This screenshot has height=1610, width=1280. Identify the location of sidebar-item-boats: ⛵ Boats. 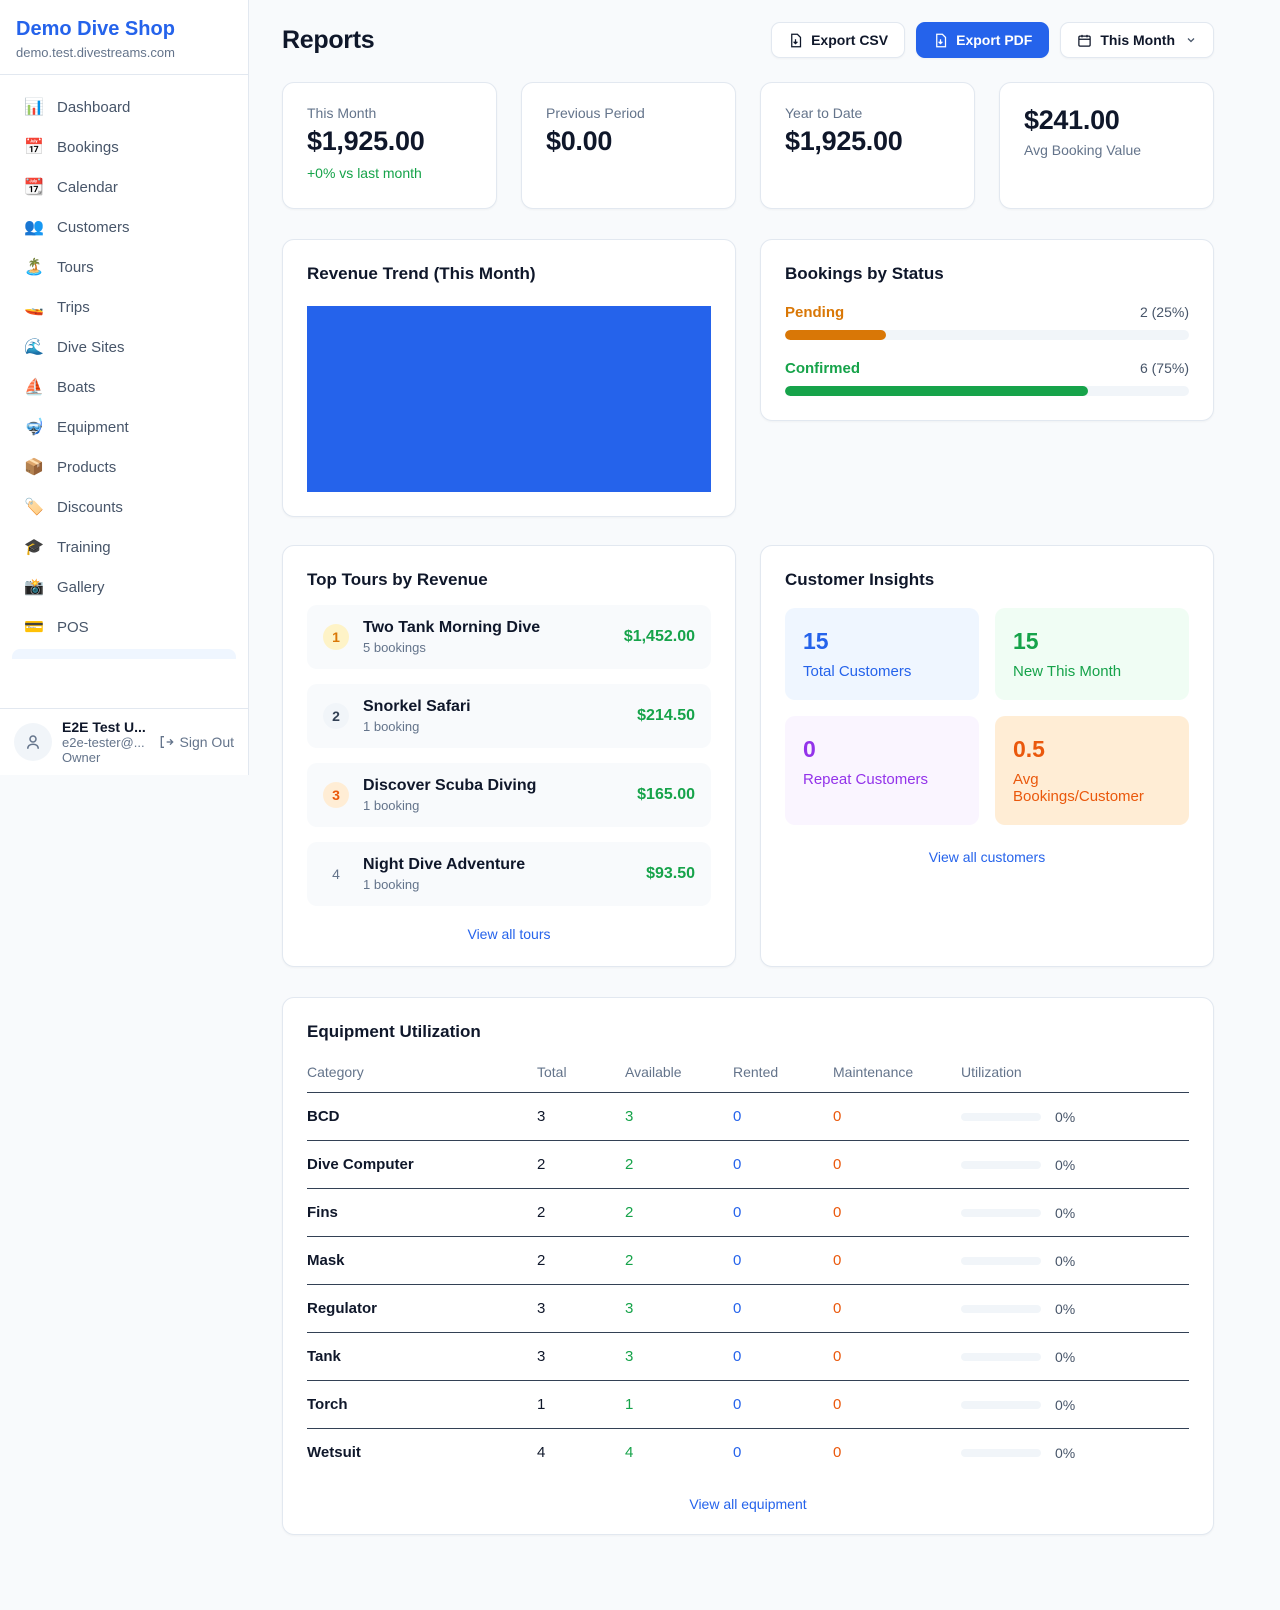
(124, 387).